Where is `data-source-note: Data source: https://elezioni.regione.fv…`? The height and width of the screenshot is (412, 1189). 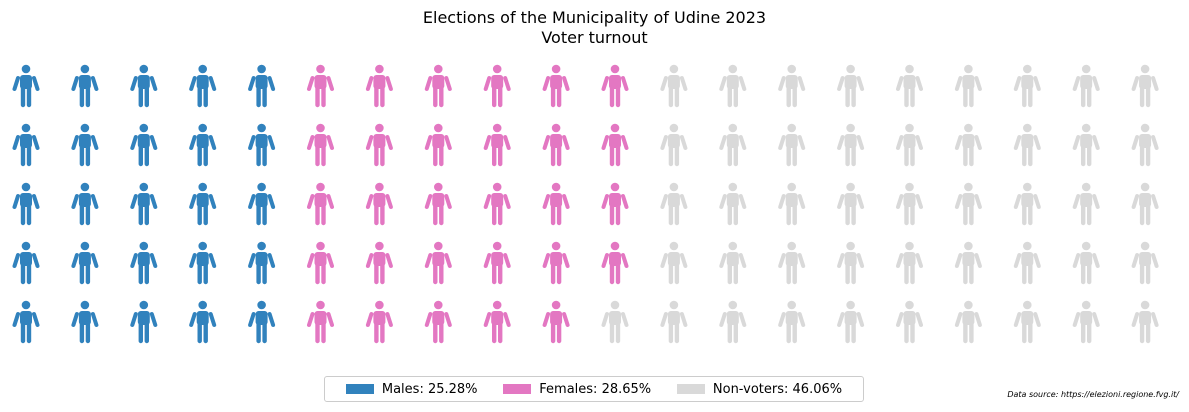 data-source-note: Data source: https://elezioni.regione.fv… is located at coordinates (1093, 394).